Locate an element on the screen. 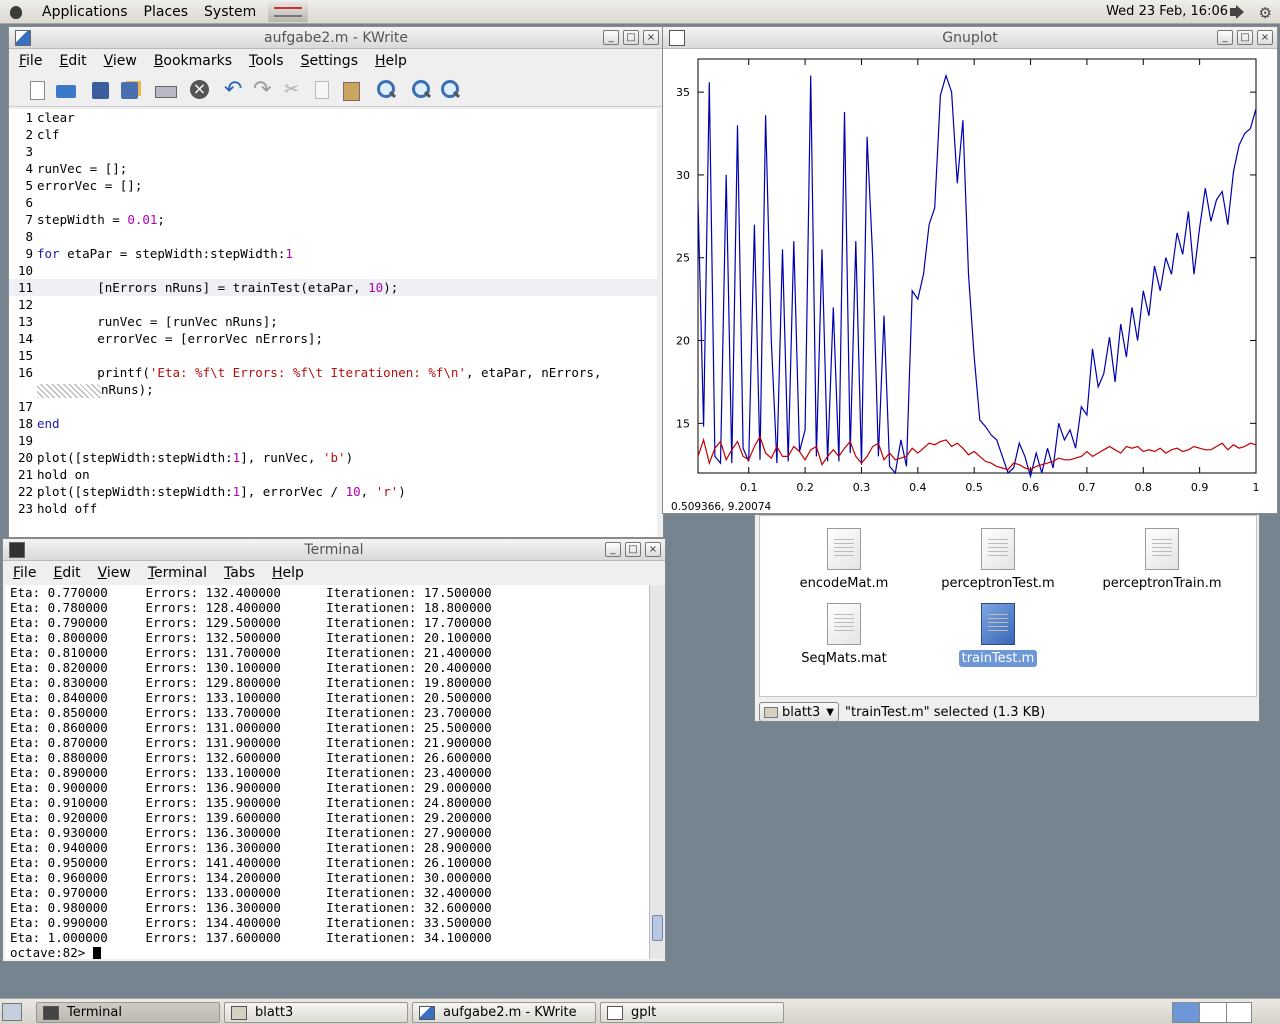  save-icon is located at coordinates (101, 90).